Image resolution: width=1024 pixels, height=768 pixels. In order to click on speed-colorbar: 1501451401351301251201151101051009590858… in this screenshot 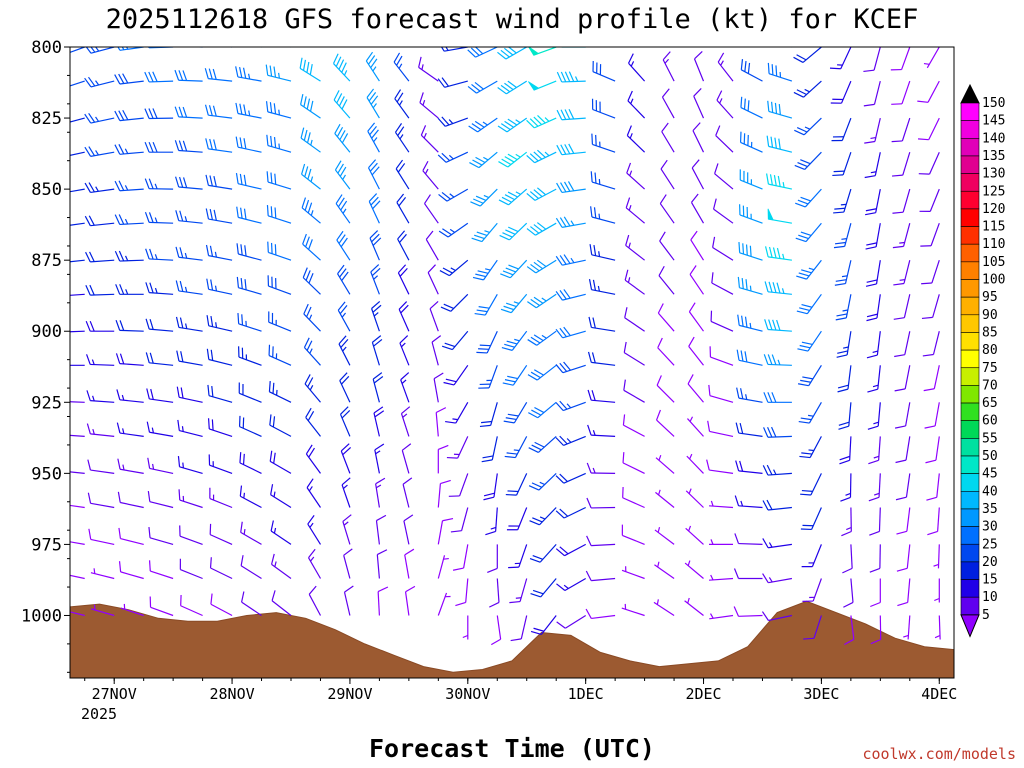, I will do `click(982, 360)`.